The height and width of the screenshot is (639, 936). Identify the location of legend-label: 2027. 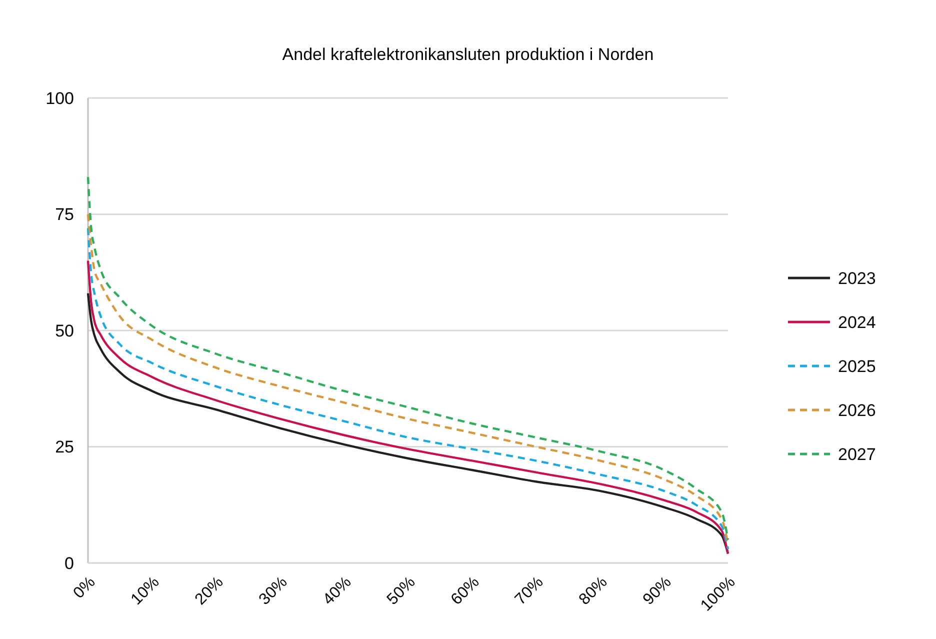
(857, 454).